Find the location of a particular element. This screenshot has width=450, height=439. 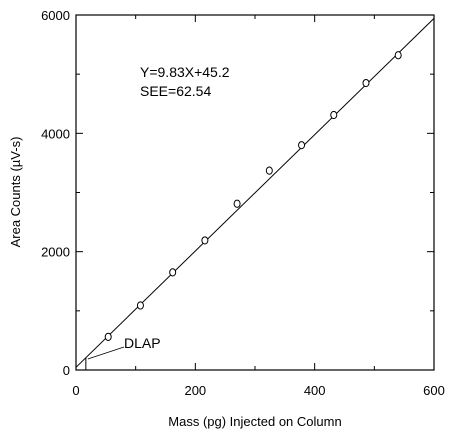

y-tick-label: 6000 is located at coordinates (55, 15).